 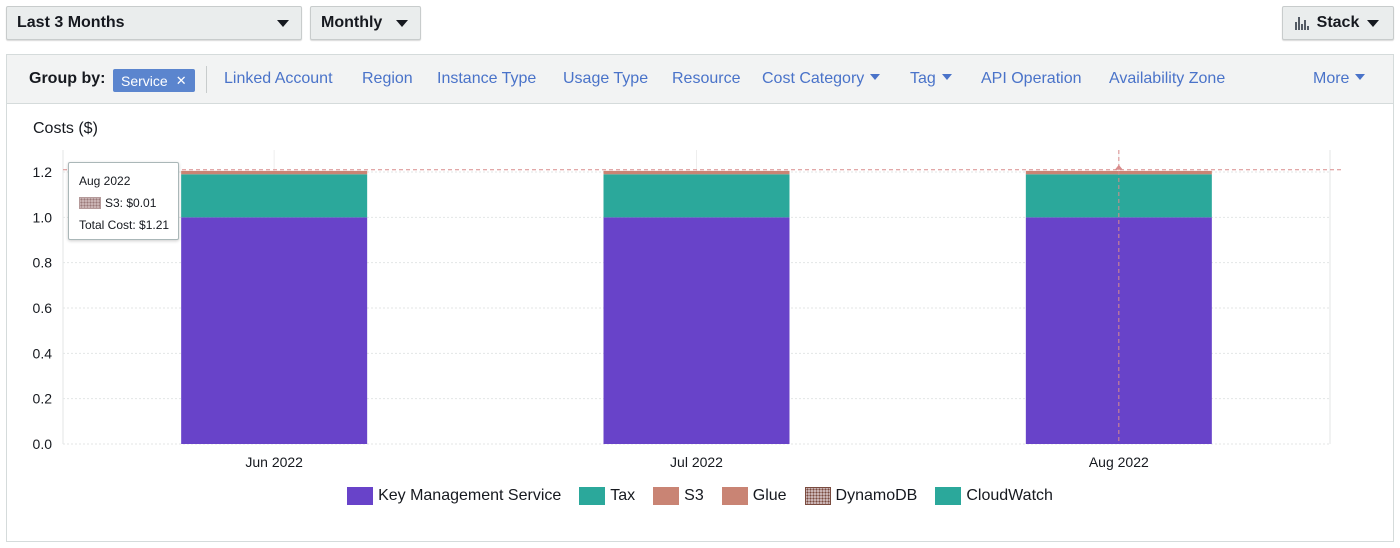 I want to click on y-tick-label: 1.0, so click(x=43, y=217).